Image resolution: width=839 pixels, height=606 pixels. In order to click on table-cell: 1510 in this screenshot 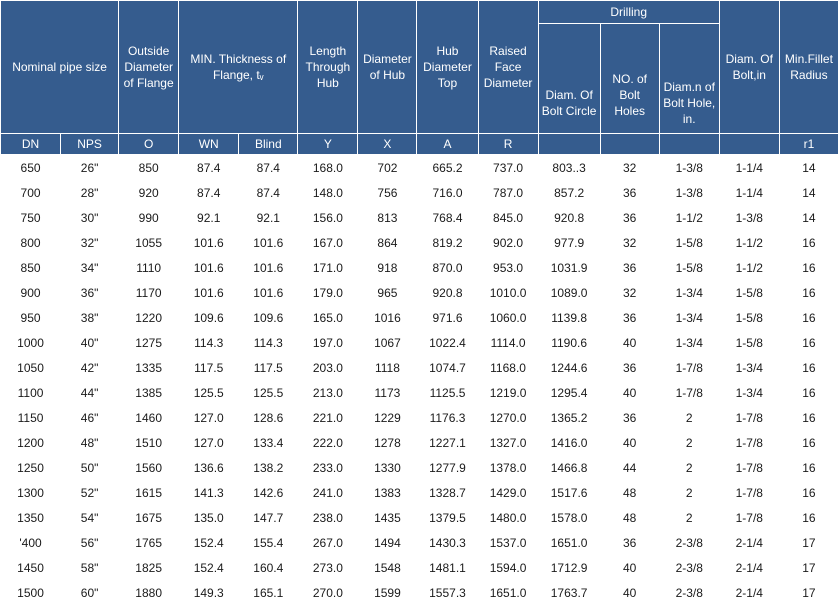, I will do `click(148, 442)`.